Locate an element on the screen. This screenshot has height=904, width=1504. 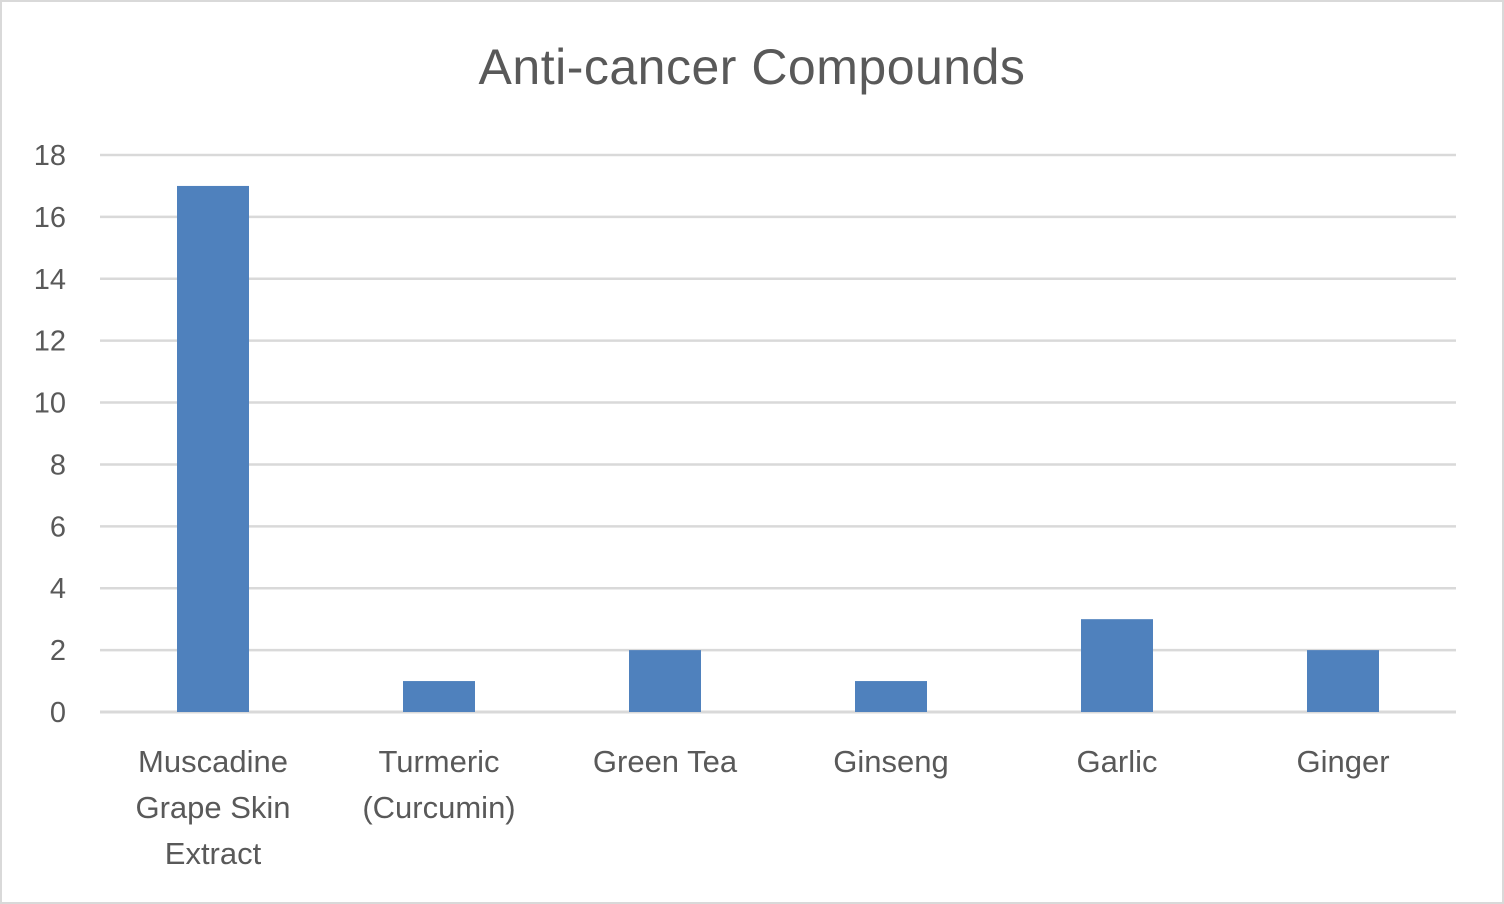
y-tick-label: 16 is located at coordinates (50, 218).